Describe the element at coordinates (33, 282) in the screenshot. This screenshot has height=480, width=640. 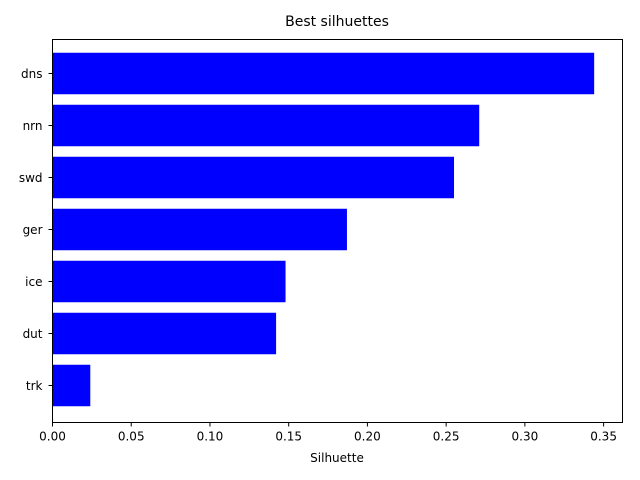
I see `y-tick-label: ice` at that location.